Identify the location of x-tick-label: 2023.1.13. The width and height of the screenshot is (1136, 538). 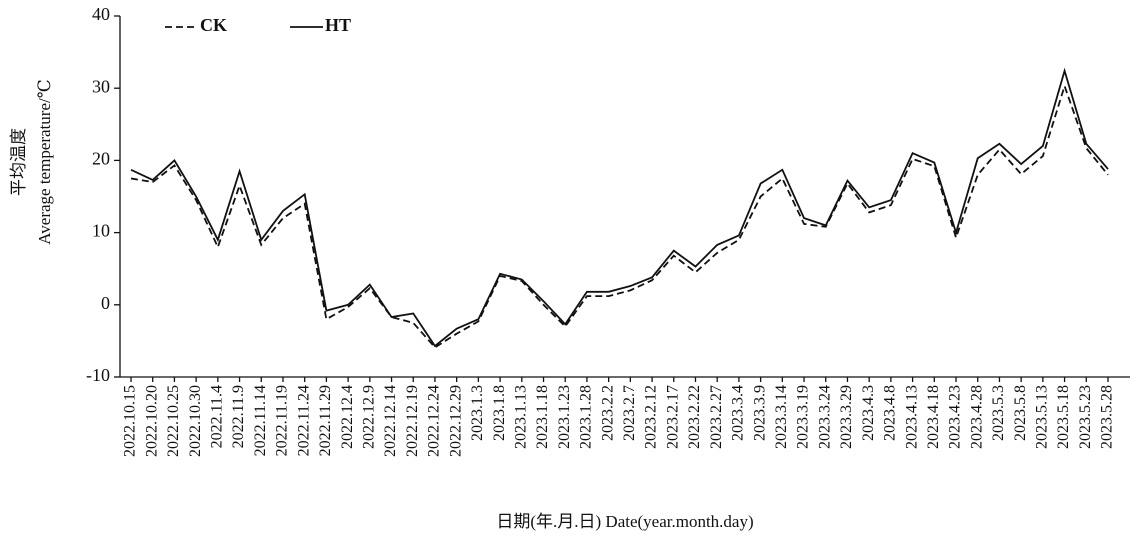
(520, 417).